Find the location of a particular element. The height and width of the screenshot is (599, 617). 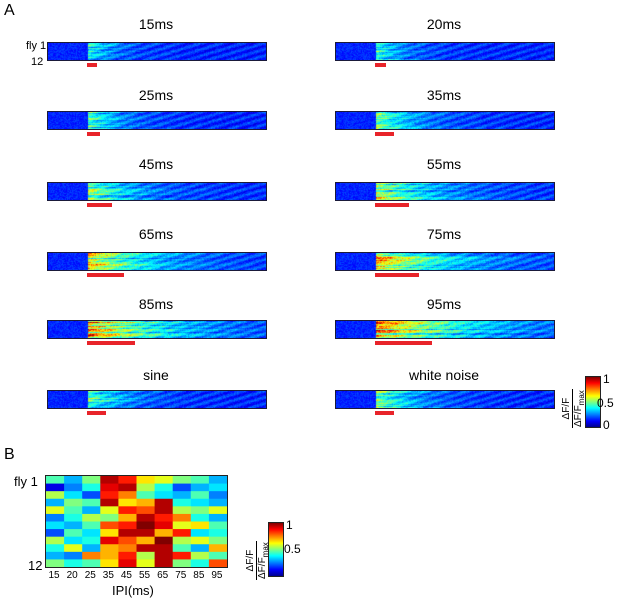

condition-title: 95ms is located at coordinates (444, 304).